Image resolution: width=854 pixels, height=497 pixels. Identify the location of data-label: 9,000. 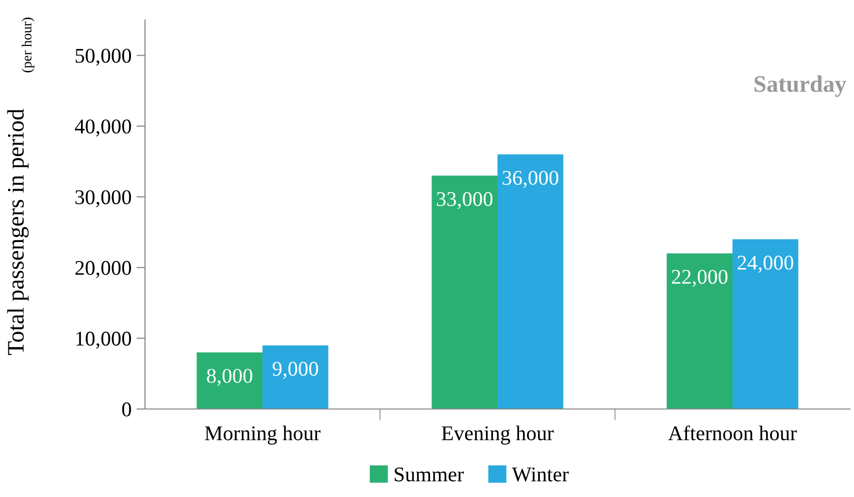
(295, 370).